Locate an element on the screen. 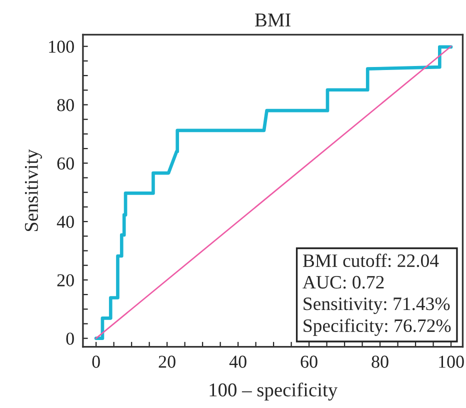  y-tick-label: 0 is located at coordinates (70, 338).